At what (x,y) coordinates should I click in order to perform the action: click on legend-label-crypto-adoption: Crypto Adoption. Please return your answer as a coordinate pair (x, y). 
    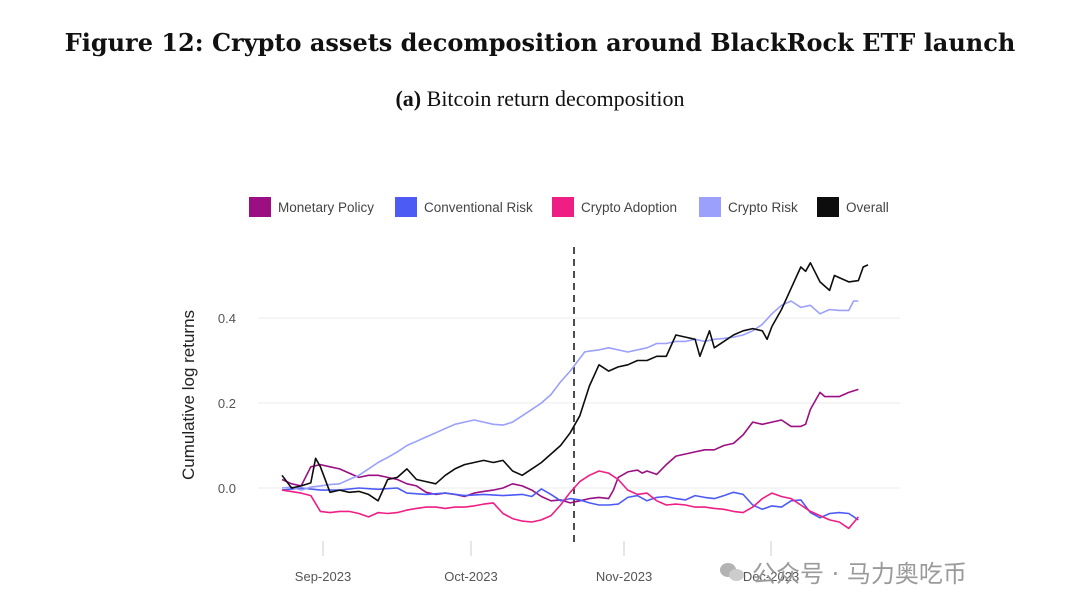
    Looking at the image, I should click on (629, 207).